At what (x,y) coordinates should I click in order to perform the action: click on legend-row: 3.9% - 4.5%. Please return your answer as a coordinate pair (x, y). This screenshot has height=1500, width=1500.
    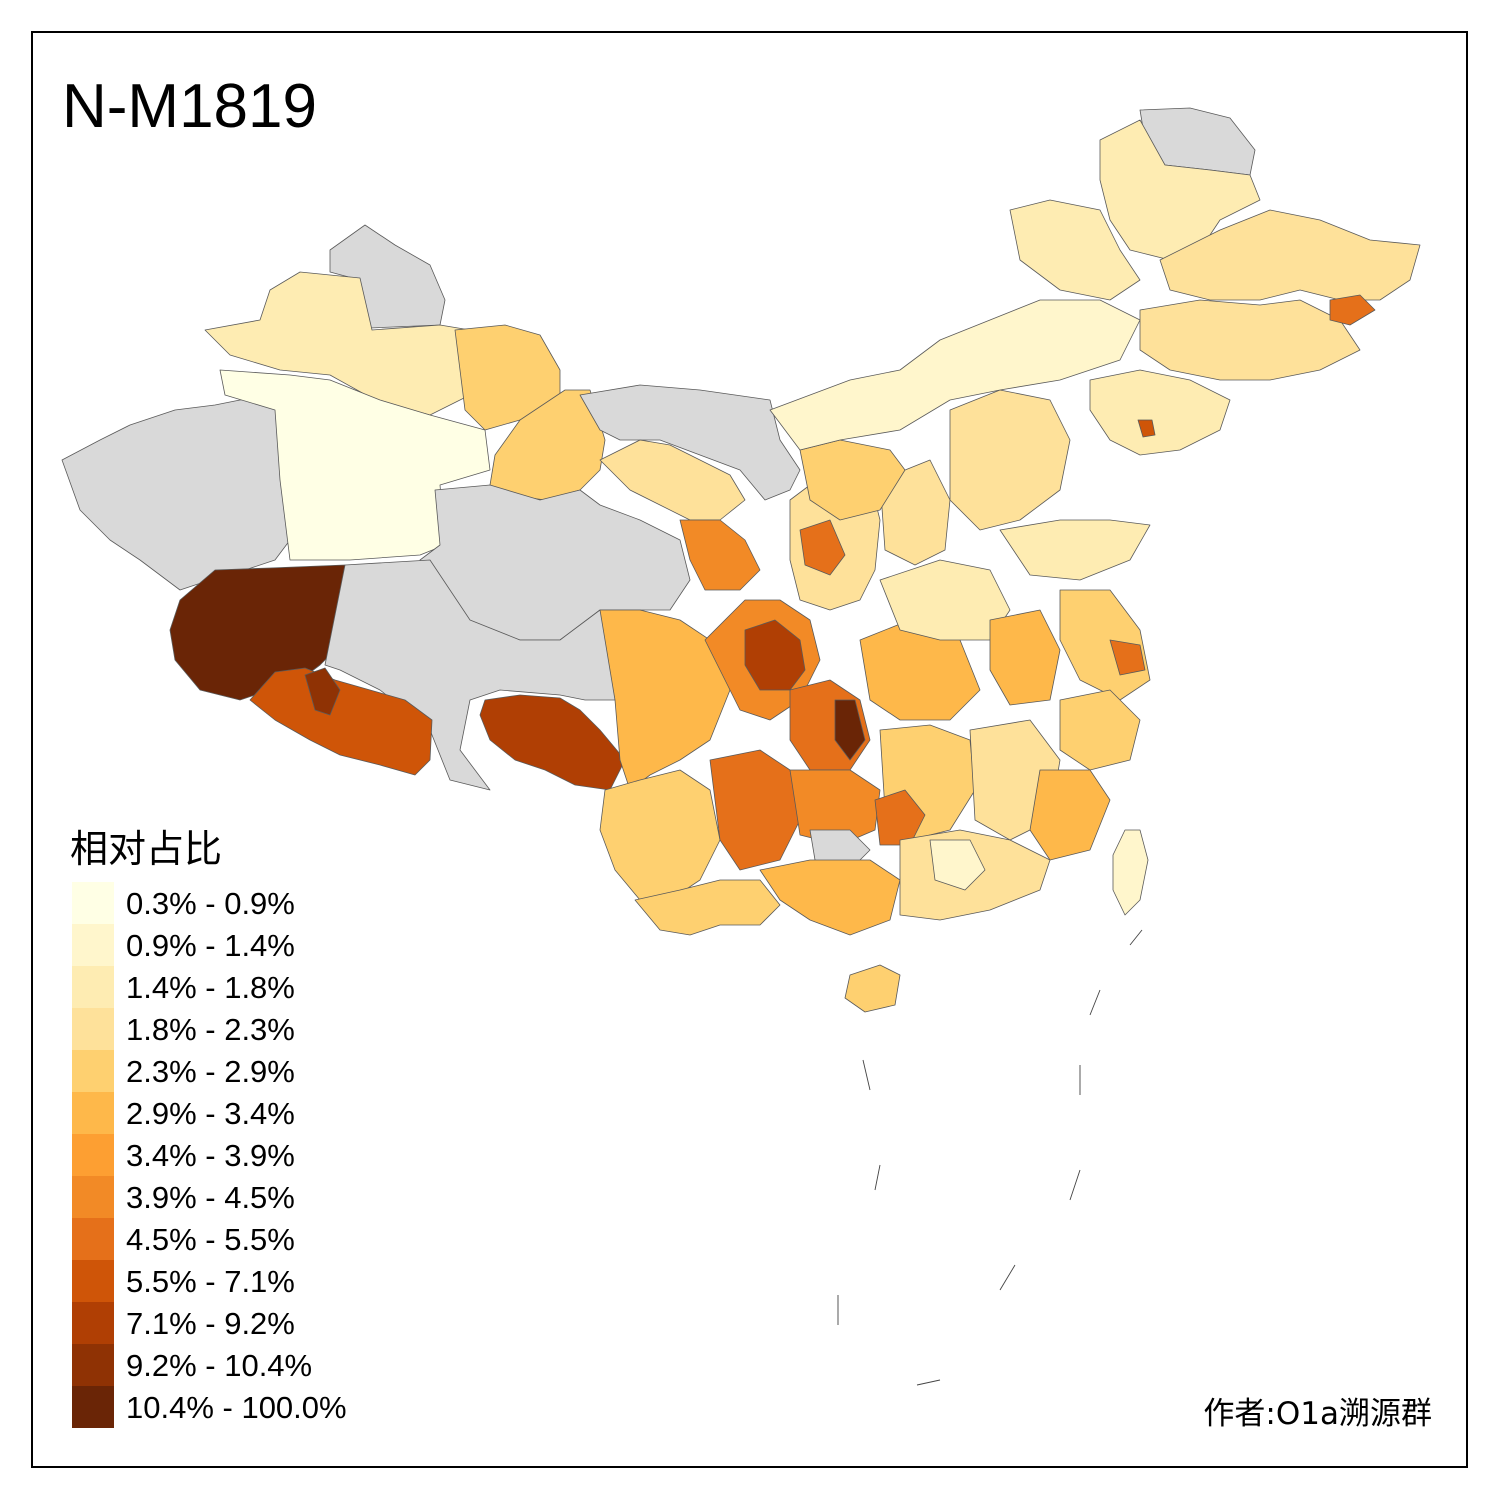
    Looking at the image, I should click on (242, 1197).